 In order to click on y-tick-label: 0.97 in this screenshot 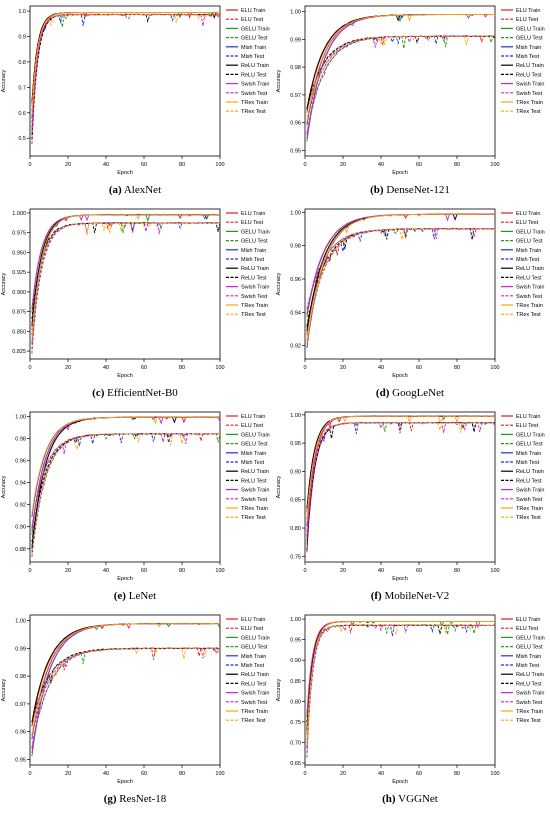, I will do `click(20, 705)`.